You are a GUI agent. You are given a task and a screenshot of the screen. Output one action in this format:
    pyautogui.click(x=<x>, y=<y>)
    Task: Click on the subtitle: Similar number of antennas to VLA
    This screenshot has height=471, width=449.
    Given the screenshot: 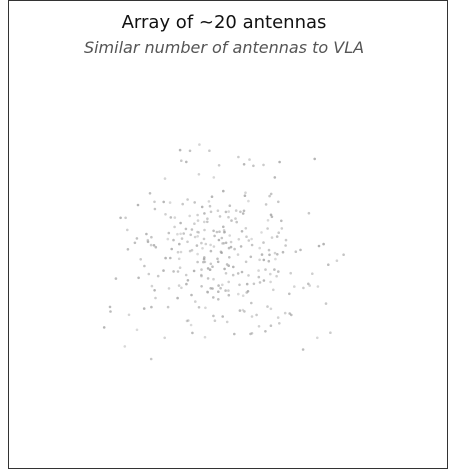 What is the action you would take?
    pyautogui.click(x=224, y=47)
    